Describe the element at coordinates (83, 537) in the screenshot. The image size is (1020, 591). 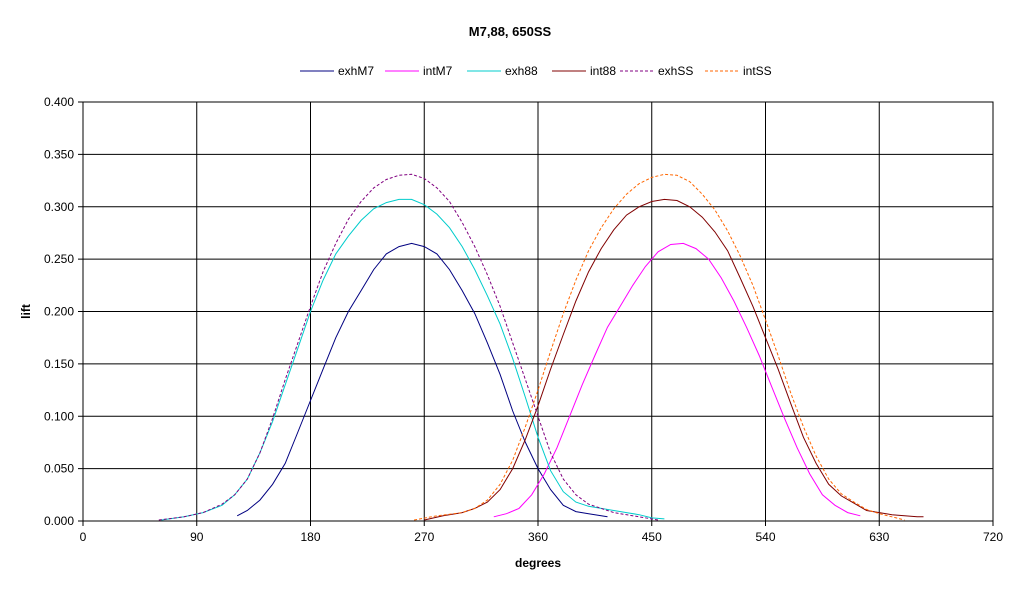
I see `x-tick-label: 0` at that location.